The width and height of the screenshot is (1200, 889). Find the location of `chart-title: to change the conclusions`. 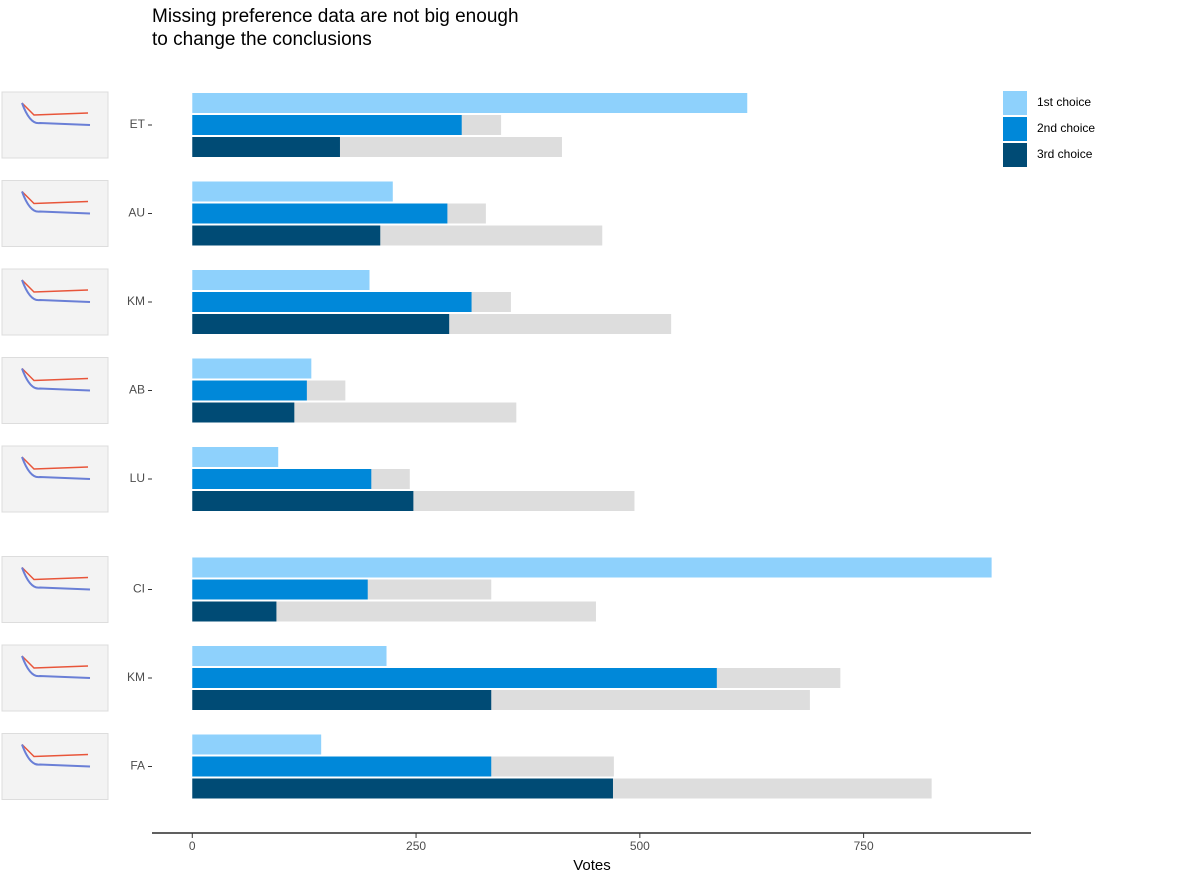

chart-title: to change the conclusions is located at coordinates (262, 39).